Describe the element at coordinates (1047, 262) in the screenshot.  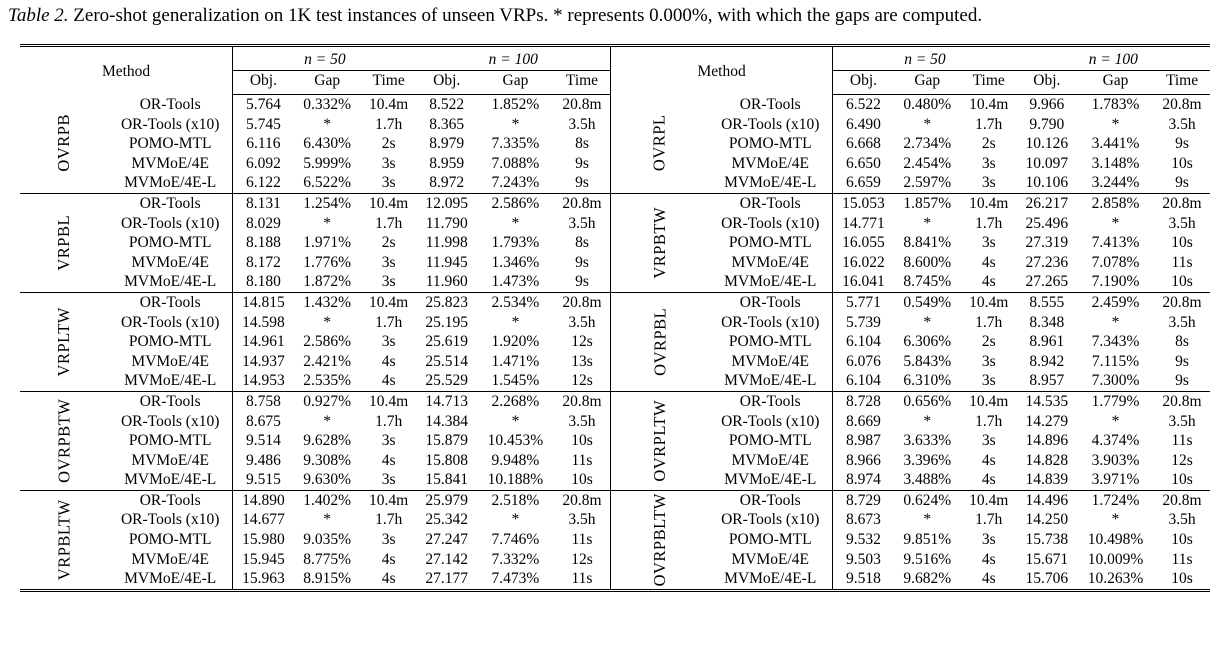
I see `value-cell: 27.236` at that location.